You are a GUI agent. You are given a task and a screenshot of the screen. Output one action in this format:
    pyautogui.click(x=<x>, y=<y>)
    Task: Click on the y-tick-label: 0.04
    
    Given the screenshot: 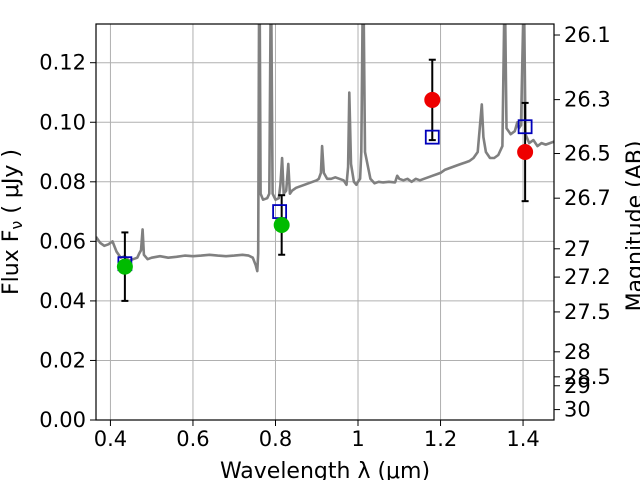 What is the action you would take?
    pyautogui.click(x=62, y=301)
    